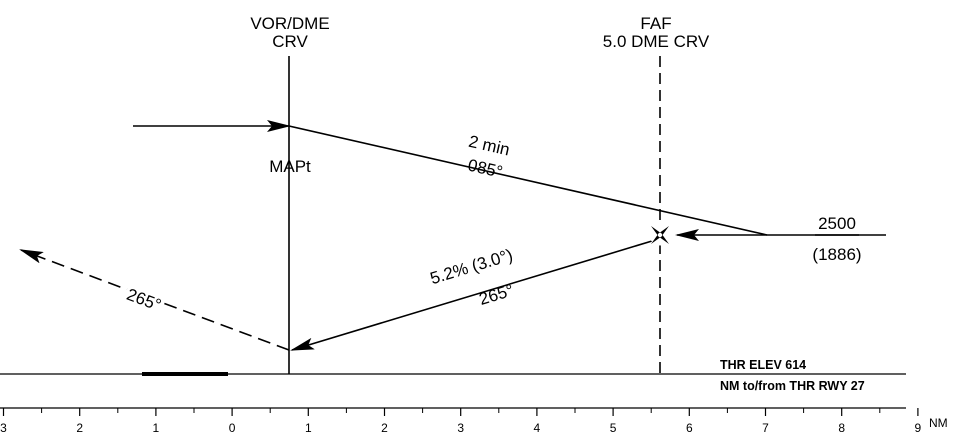 This screenshot has height=439, width=953. What do you see at coordinates (689, 428) in the screenshot?
I see `scale-tick-label: 6` at bounding box center [689, 428].